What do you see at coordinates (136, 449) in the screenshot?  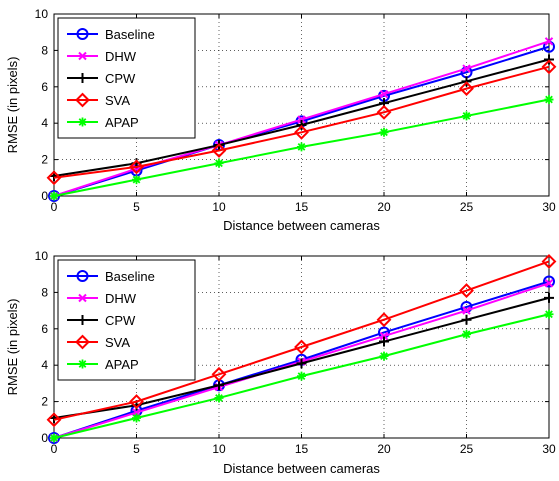 I see `x-tick-label: 5` at bounding box center [136, 449].